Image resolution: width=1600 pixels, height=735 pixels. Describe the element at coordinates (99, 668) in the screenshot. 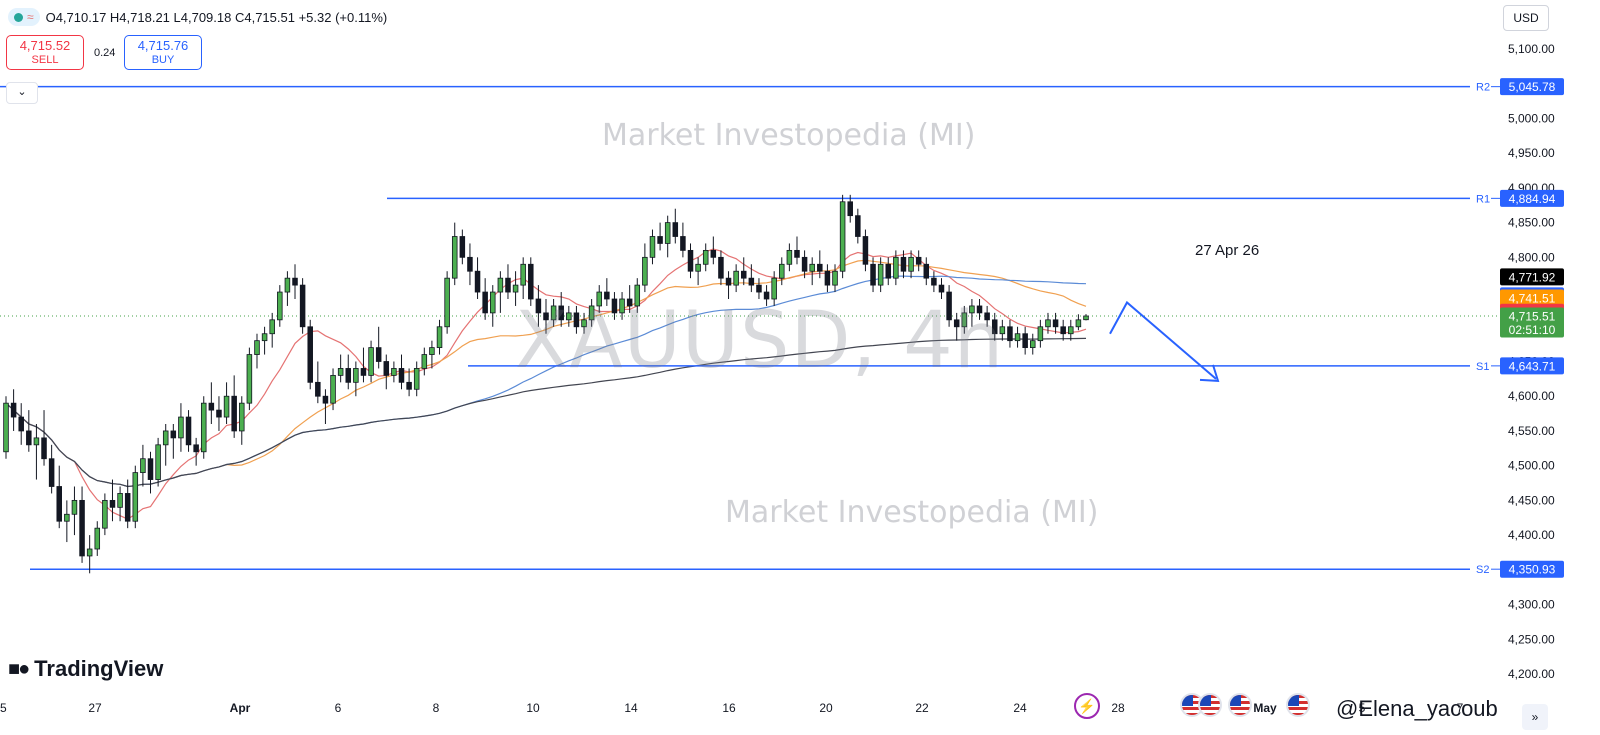

I see `logo-text: TradingView` at that location.